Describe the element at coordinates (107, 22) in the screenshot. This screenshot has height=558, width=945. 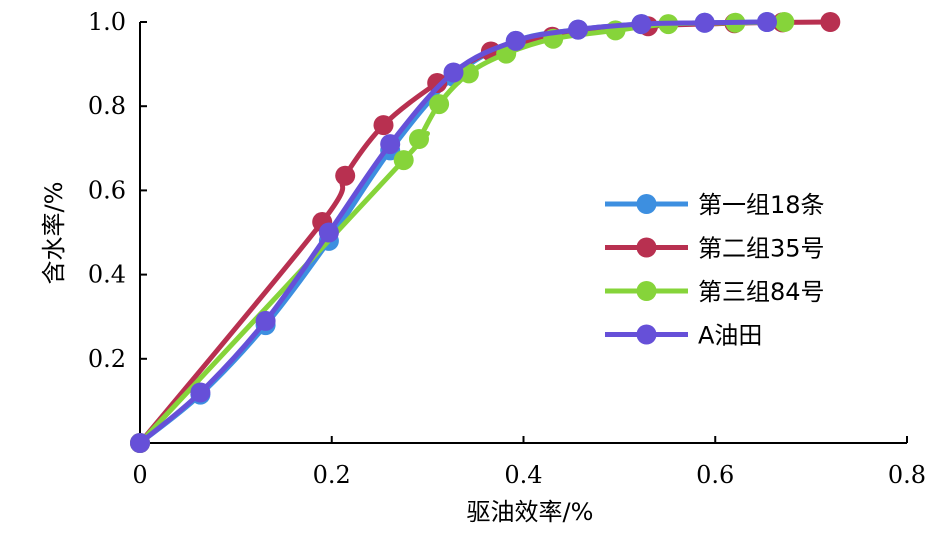
I see `y-tick-label: 1.0` at that location.